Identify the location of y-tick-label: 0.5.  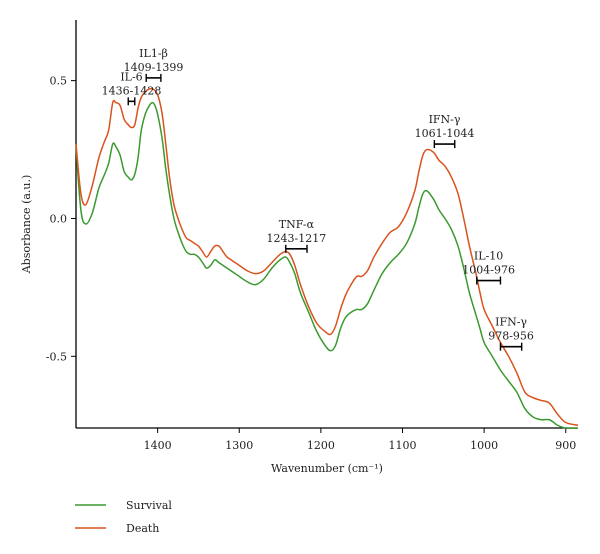
(59, 81).